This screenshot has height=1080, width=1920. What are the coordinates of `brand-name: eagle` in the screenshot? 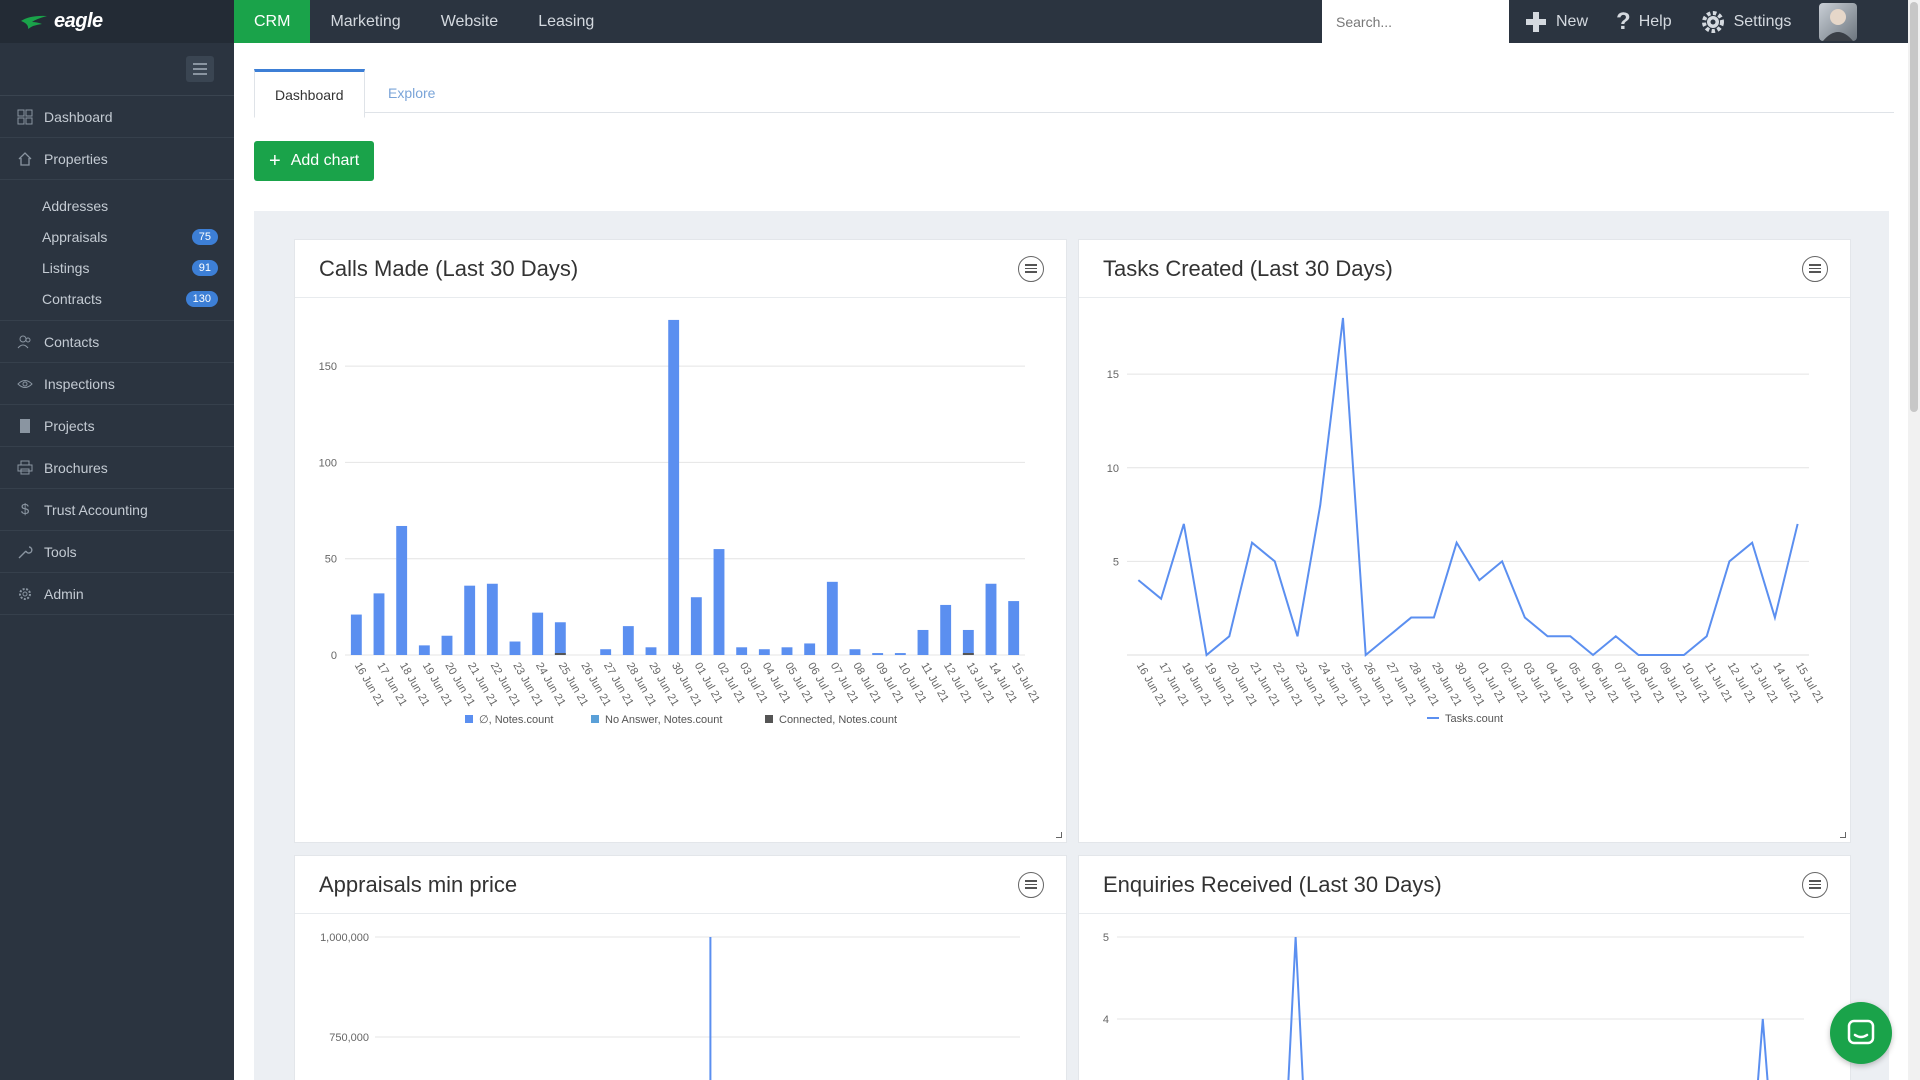 It's located at (78, 21).